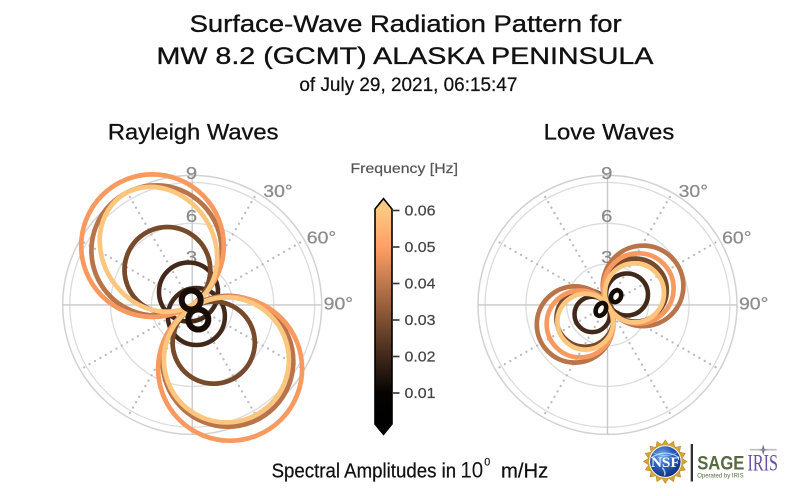 The width and height of the screenshot is (800, 496). What do you see at coordinates (420, 212) in the screenshot?
I see `svg-text: 0.06` at bounding box center [420, 212].